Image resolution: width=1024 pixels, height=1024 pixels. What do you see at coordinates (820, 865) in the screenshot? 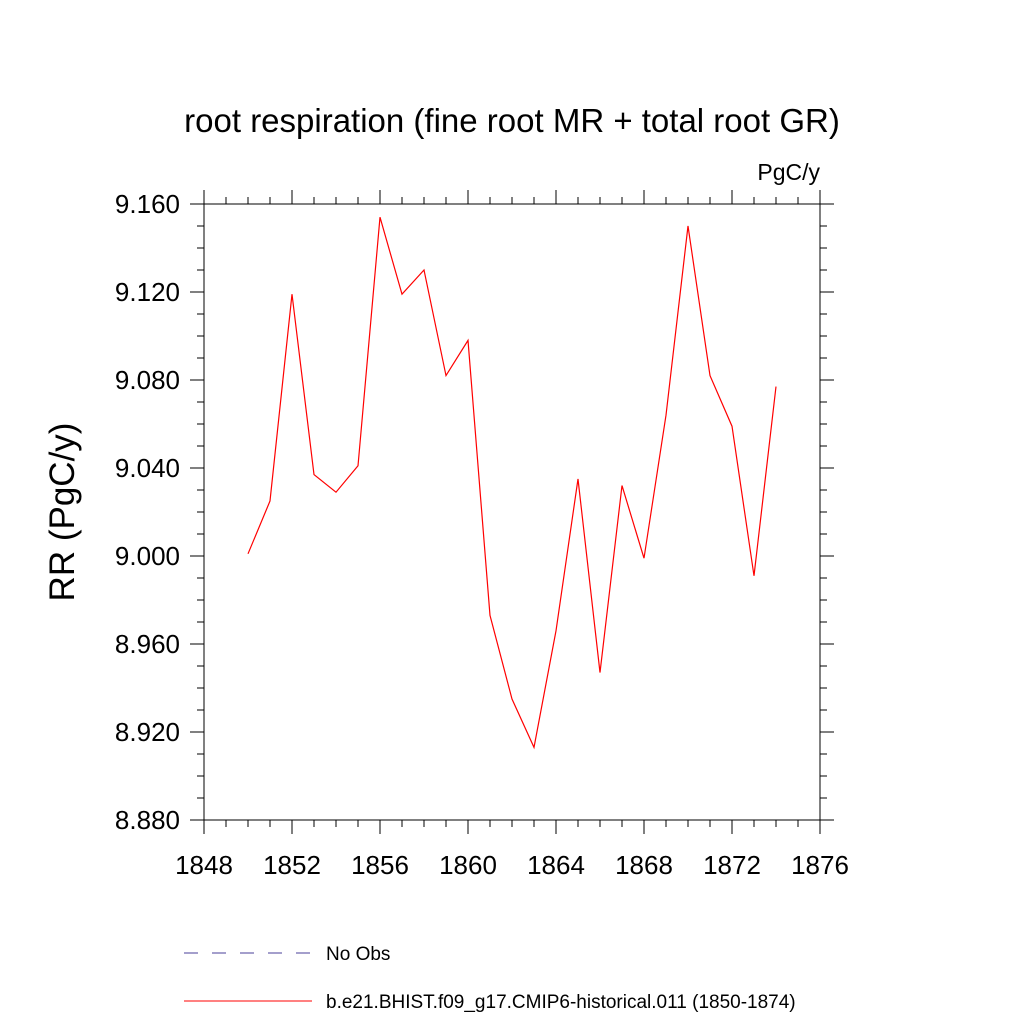
I see `x-tick-label: 1876` at bounding box center [820, 865].